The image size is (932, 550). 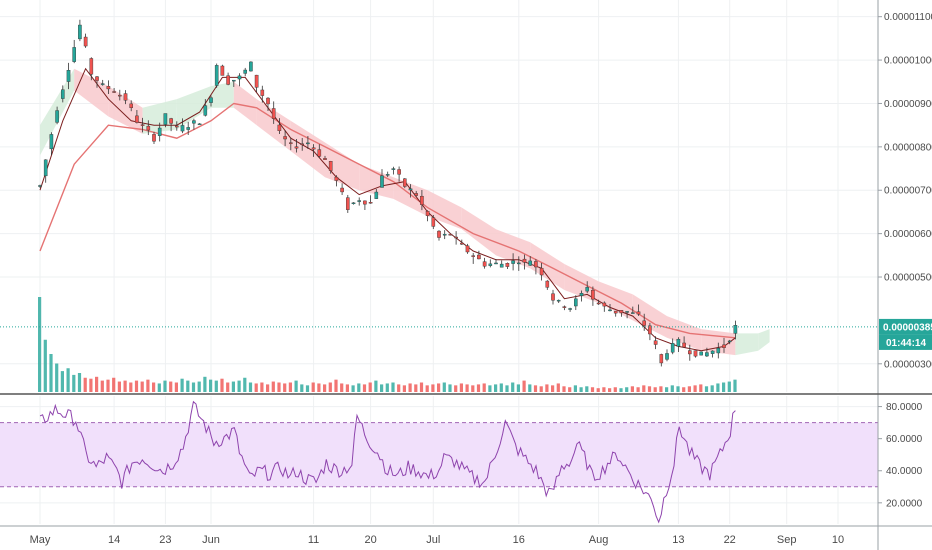 I want to click on volume-bars, so click(x=387, y=344).